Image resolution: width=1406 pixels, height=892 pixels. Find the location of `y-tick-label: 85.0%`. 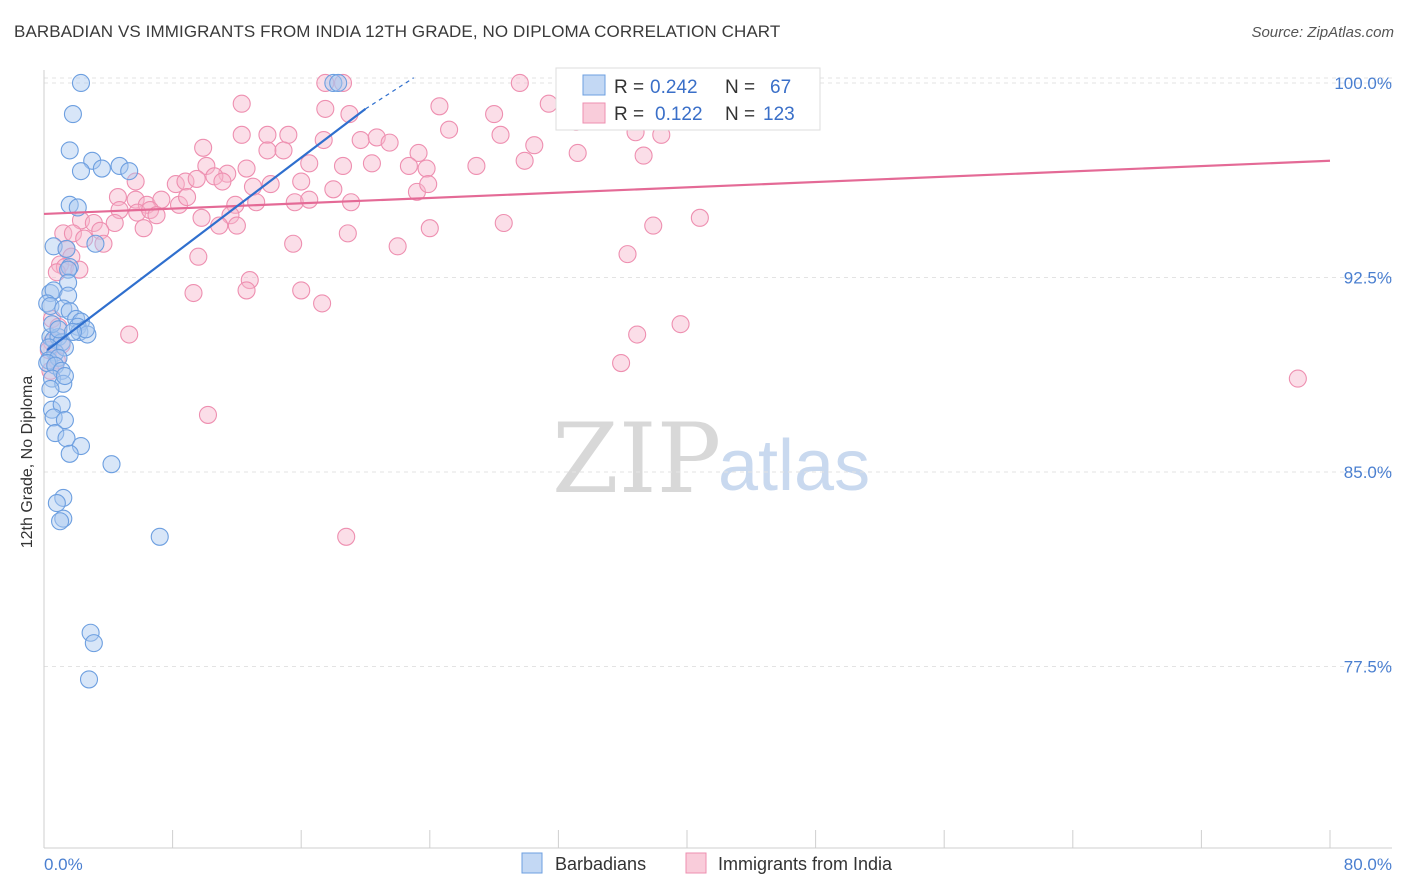

y-tick-label: 85.0% is located at coordinates (1368, 472).